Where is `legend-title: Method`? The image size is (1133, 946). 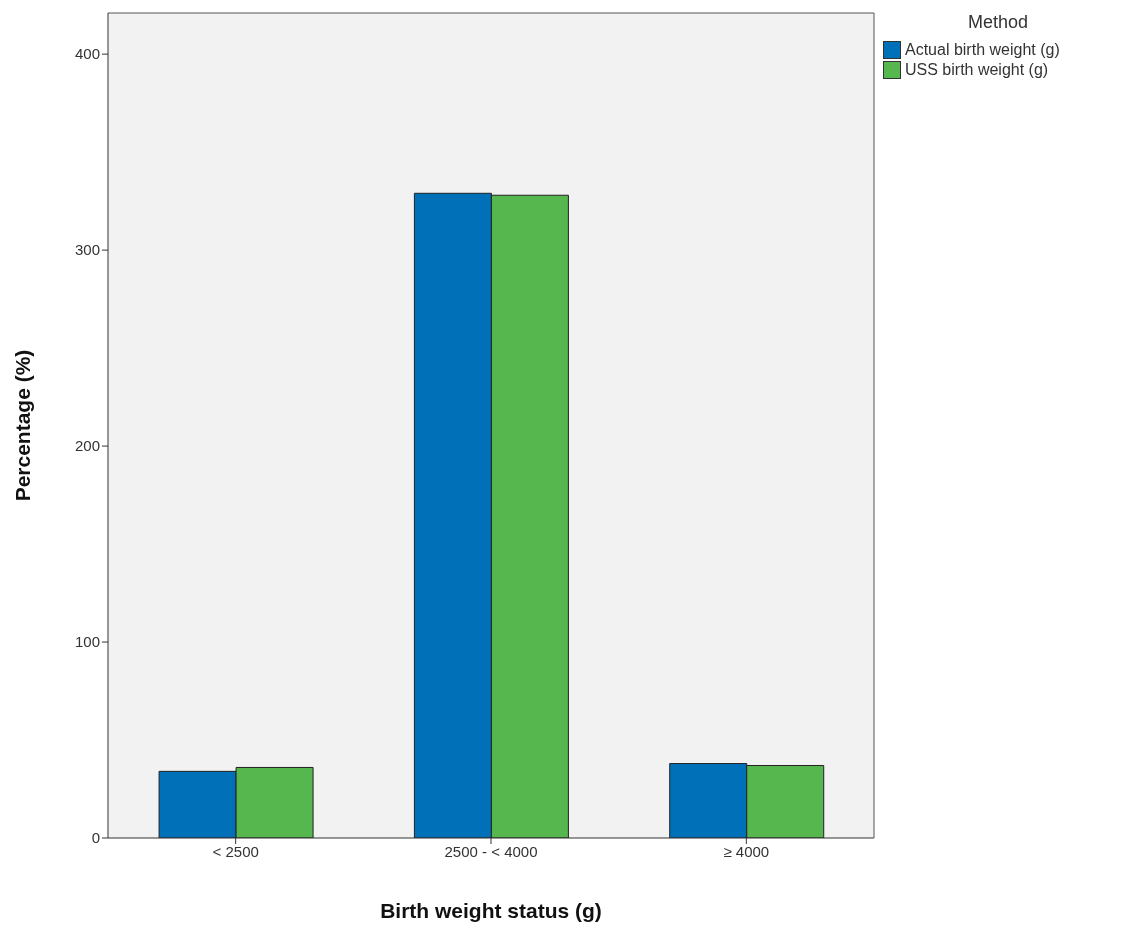 legend-title: Method is located at coordinates (997, 22).